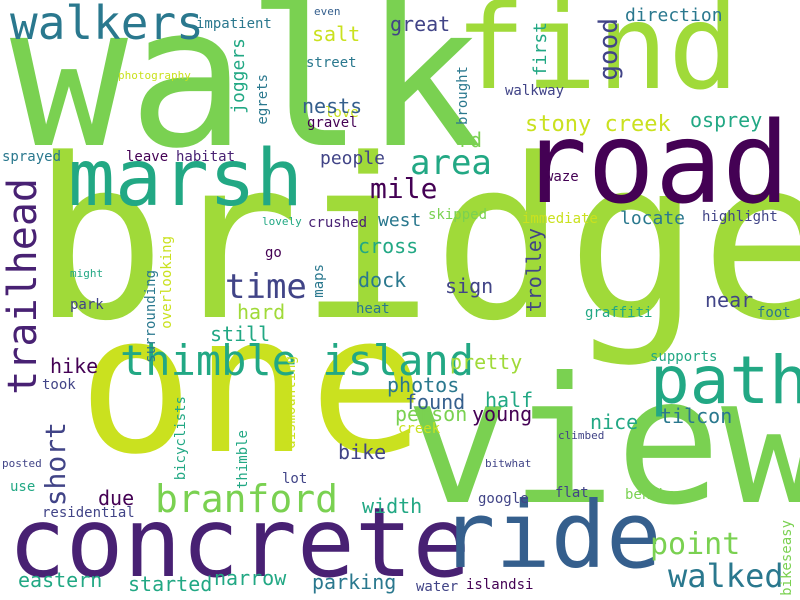 The image size is (800, 600). What do you see at coordinates (598, 124) in the screenshot?
I see `word-stony-creek: stony creek` at bounding box center [598, 124].